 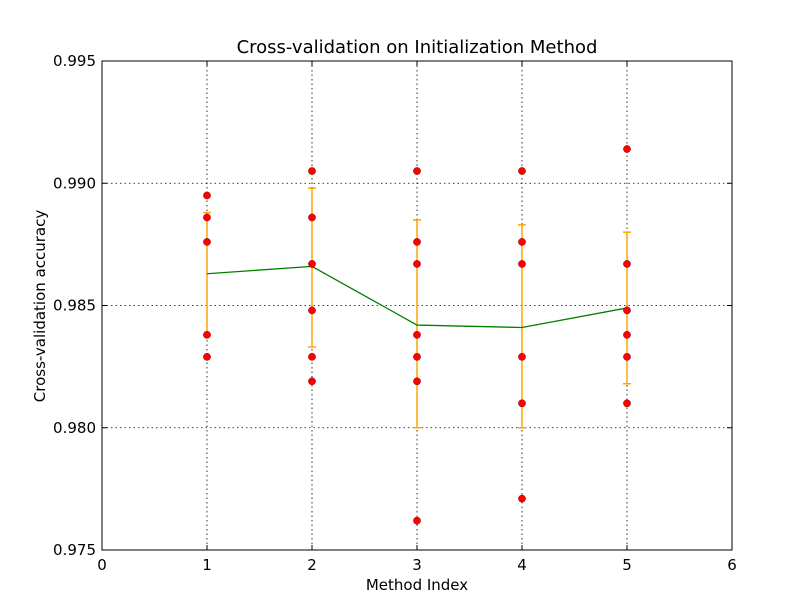 What do you see at coordinates (627, 565) in the screenshot?
I see `x-tick-label: 5` at bounding box center [627, 565].